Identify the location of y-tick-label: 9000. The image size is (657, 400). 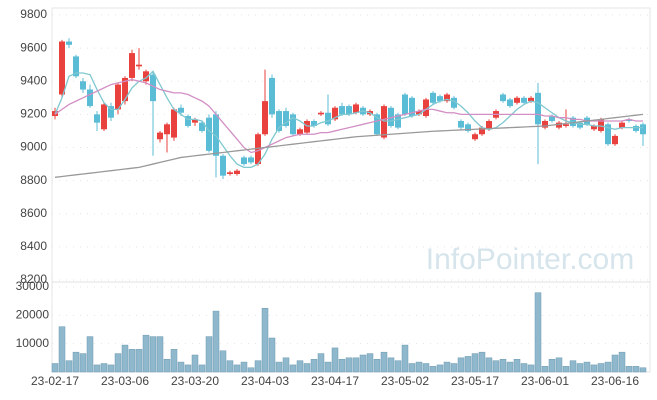
(33, 147).